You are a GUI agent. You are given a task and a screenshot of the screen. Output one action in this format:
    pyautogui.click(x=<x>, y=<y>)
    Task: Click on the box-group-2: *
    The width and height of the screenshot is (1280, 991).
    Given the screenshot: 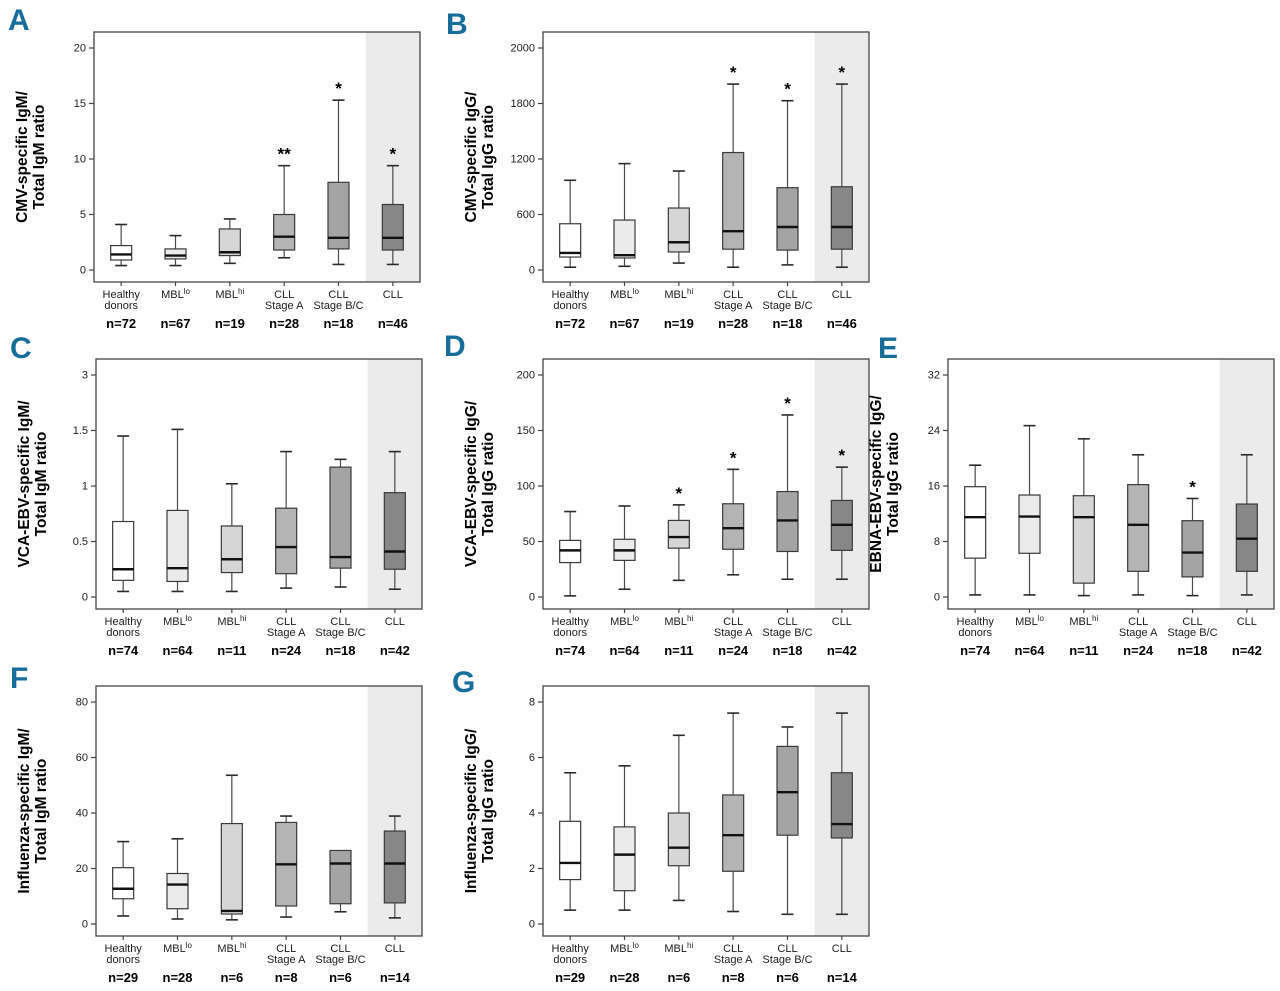 What is the action you would take?
    pyautogui.click(x=678, y=533)
    